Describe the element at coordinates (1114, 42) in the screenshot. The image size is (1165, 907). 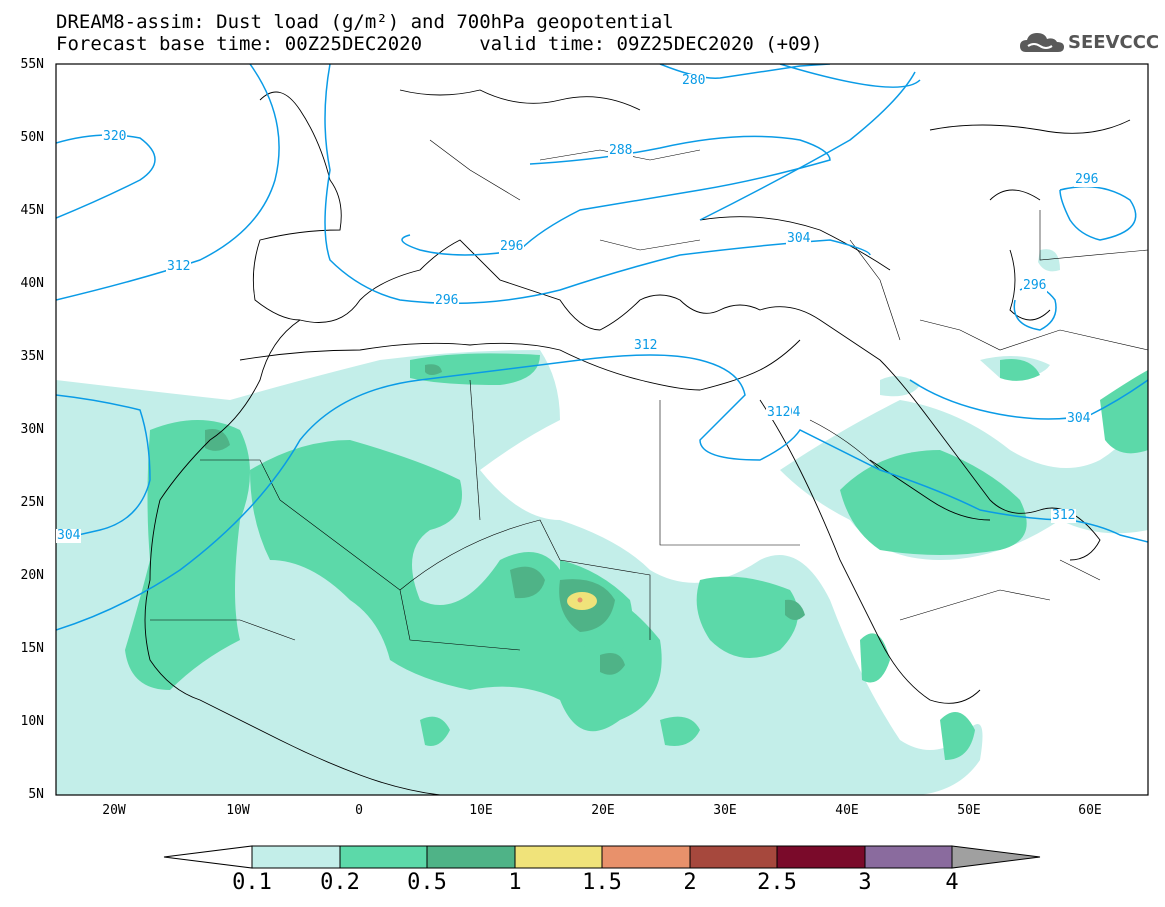
I see `logo-text: SEEVCCC` at that location.